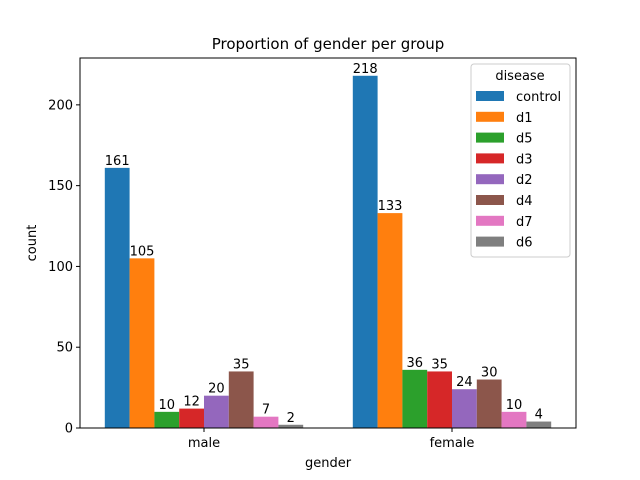 This screenshot has width=640, height=480. I want to click on data-label-d7-female: 10, so click(514, 405).